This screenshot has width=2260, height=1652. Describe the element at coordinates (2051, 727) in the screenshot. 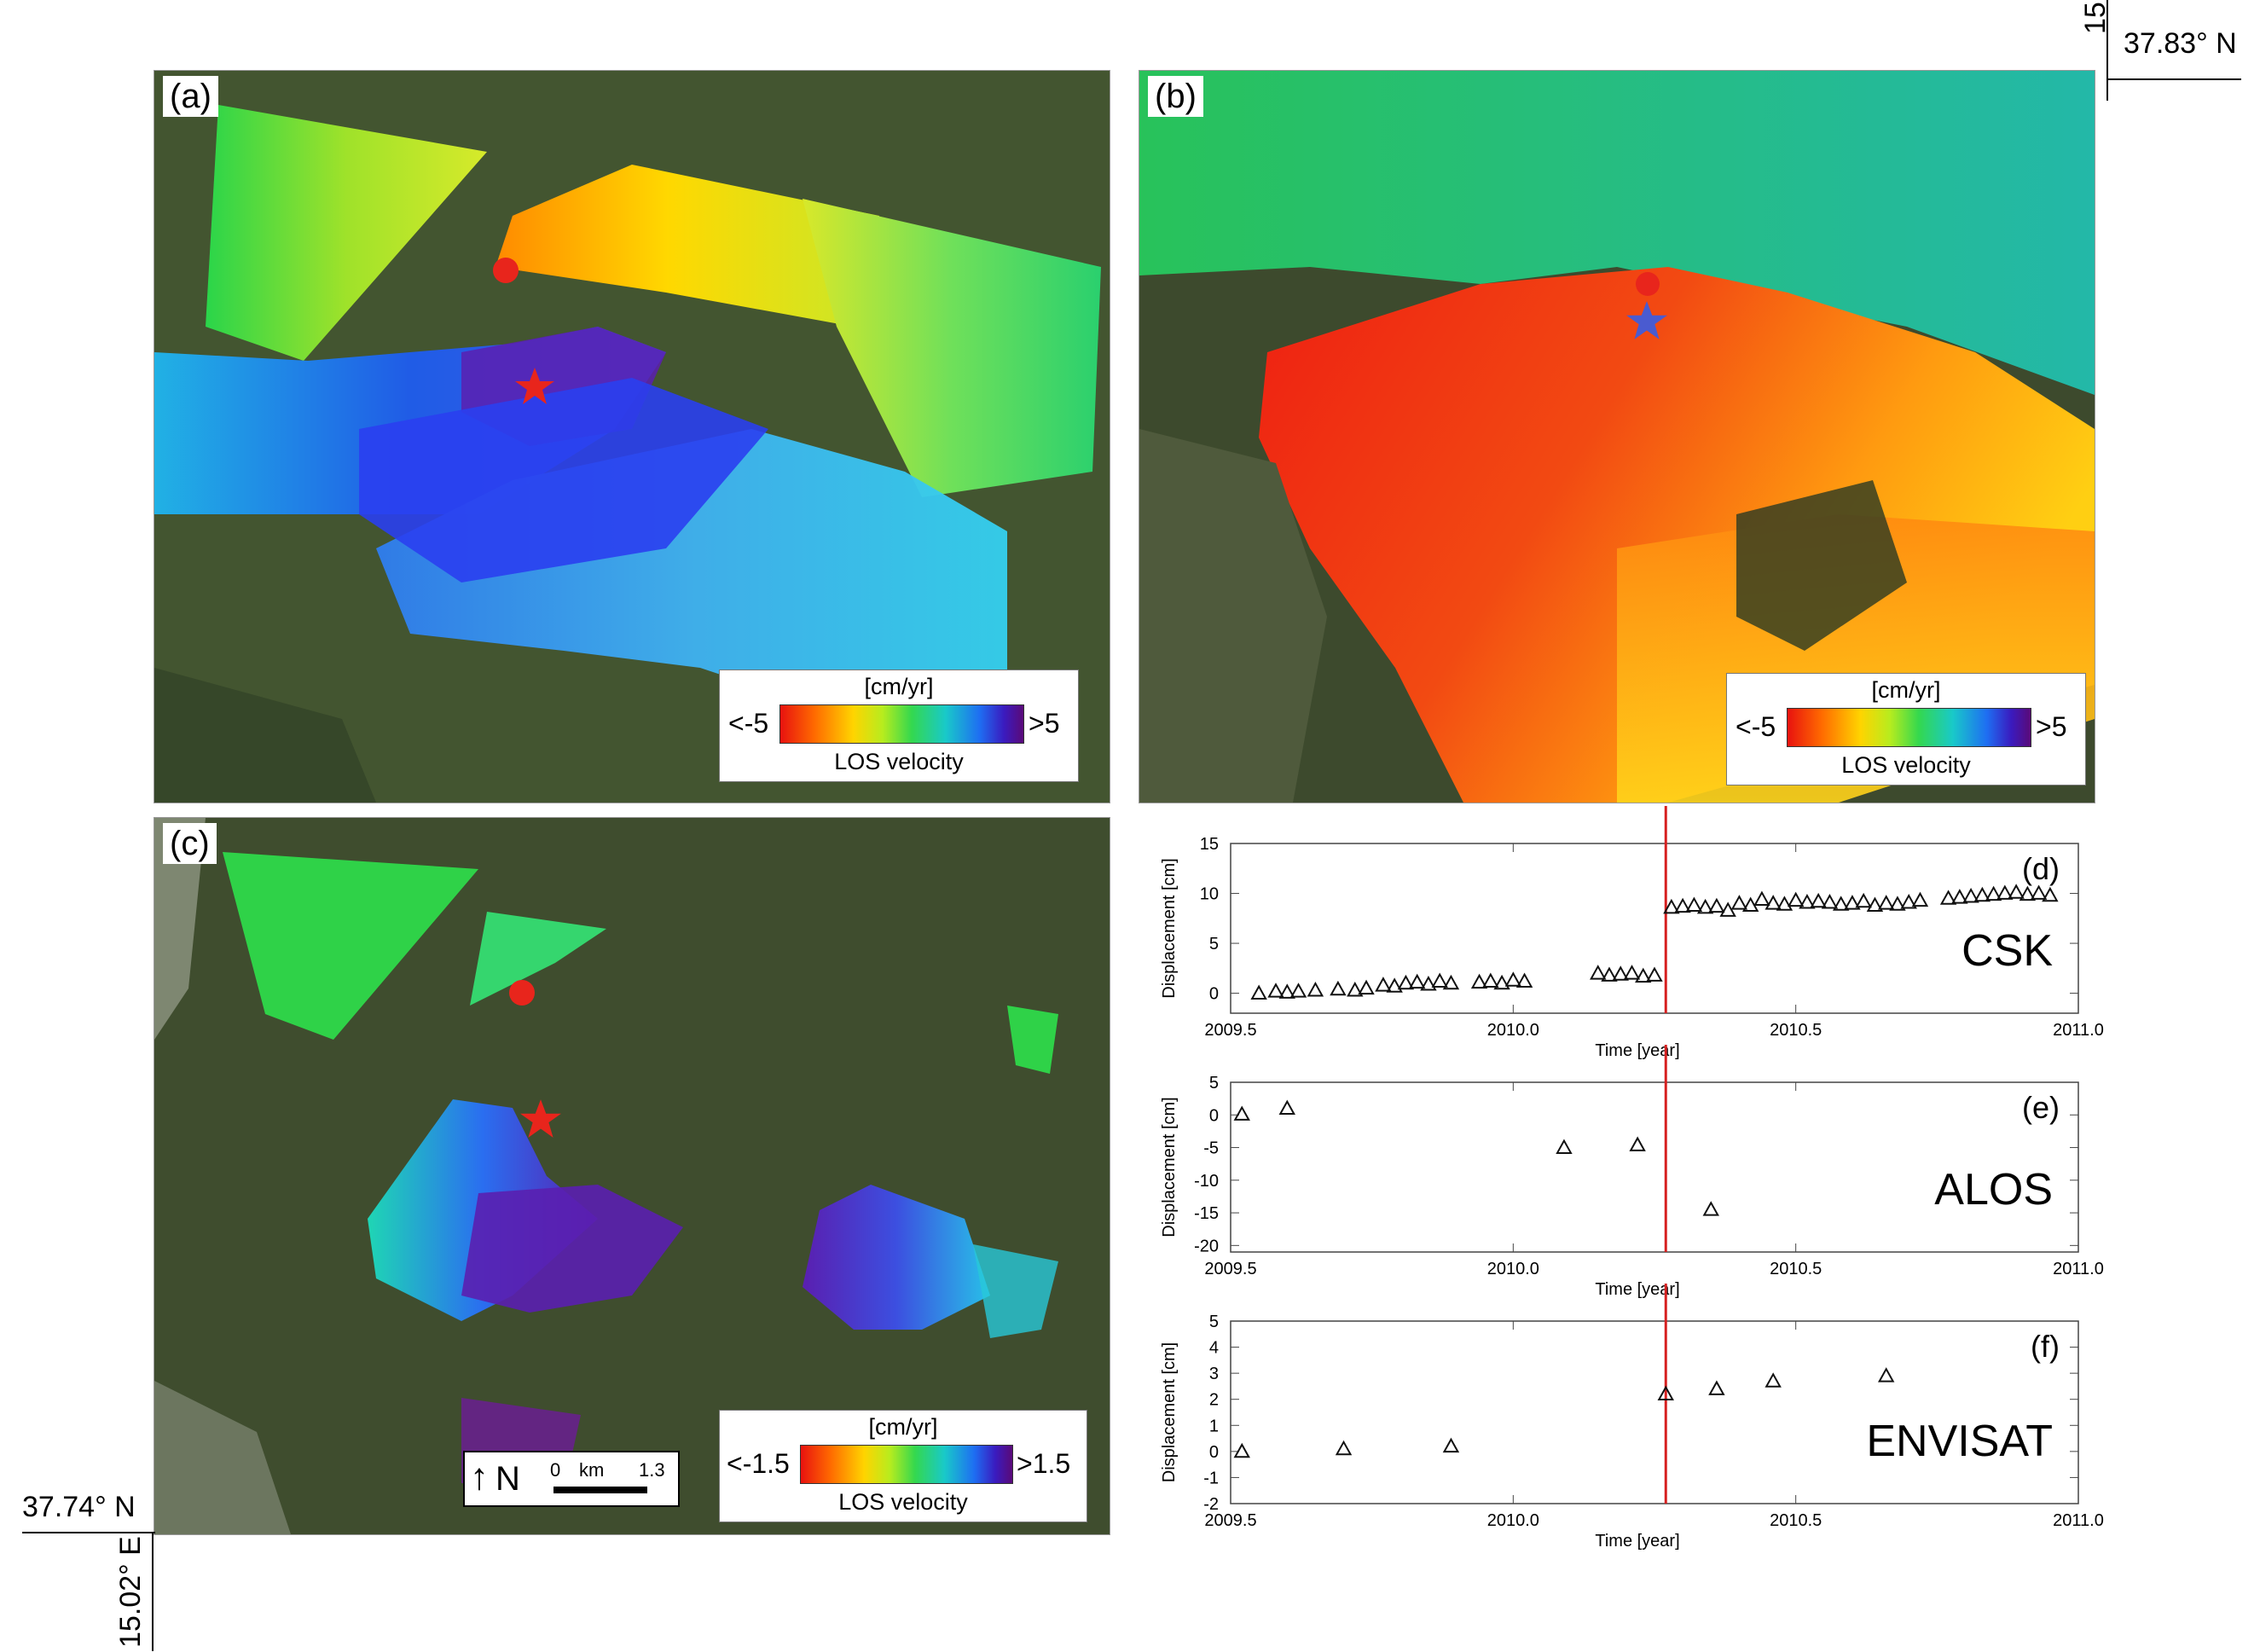

I see `legend-max: >5` at that location.